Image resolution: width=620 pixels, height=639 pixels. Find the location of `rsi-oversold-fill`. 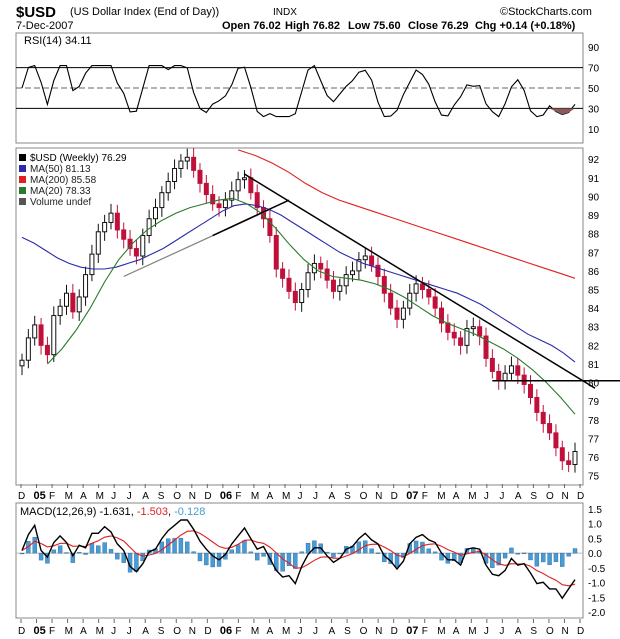

rsi-oversold-fill is located at coordinates (562, 111).